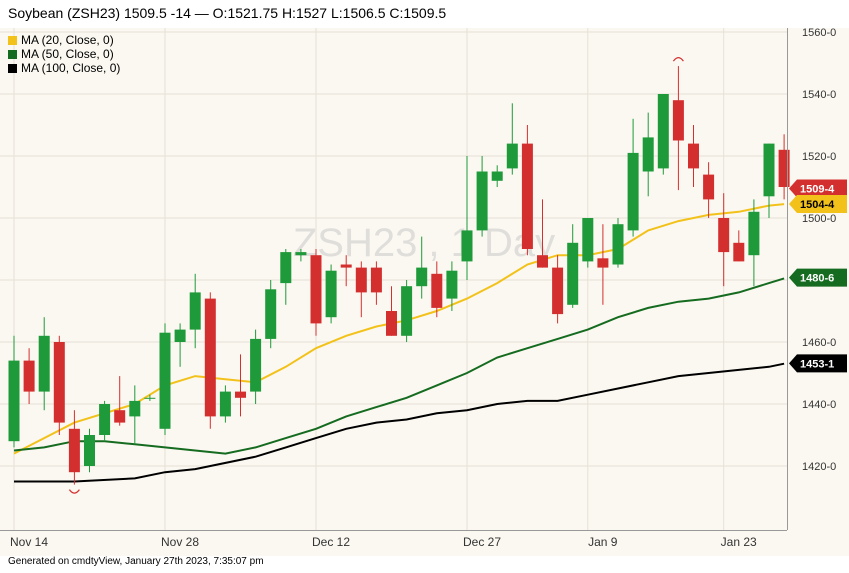 The height and width of the screenshot is (573, 849). Describe the element at coordinates (67, 54) in the screenshot. I see `legend-label: MA (50, Close, 0)` at that location.